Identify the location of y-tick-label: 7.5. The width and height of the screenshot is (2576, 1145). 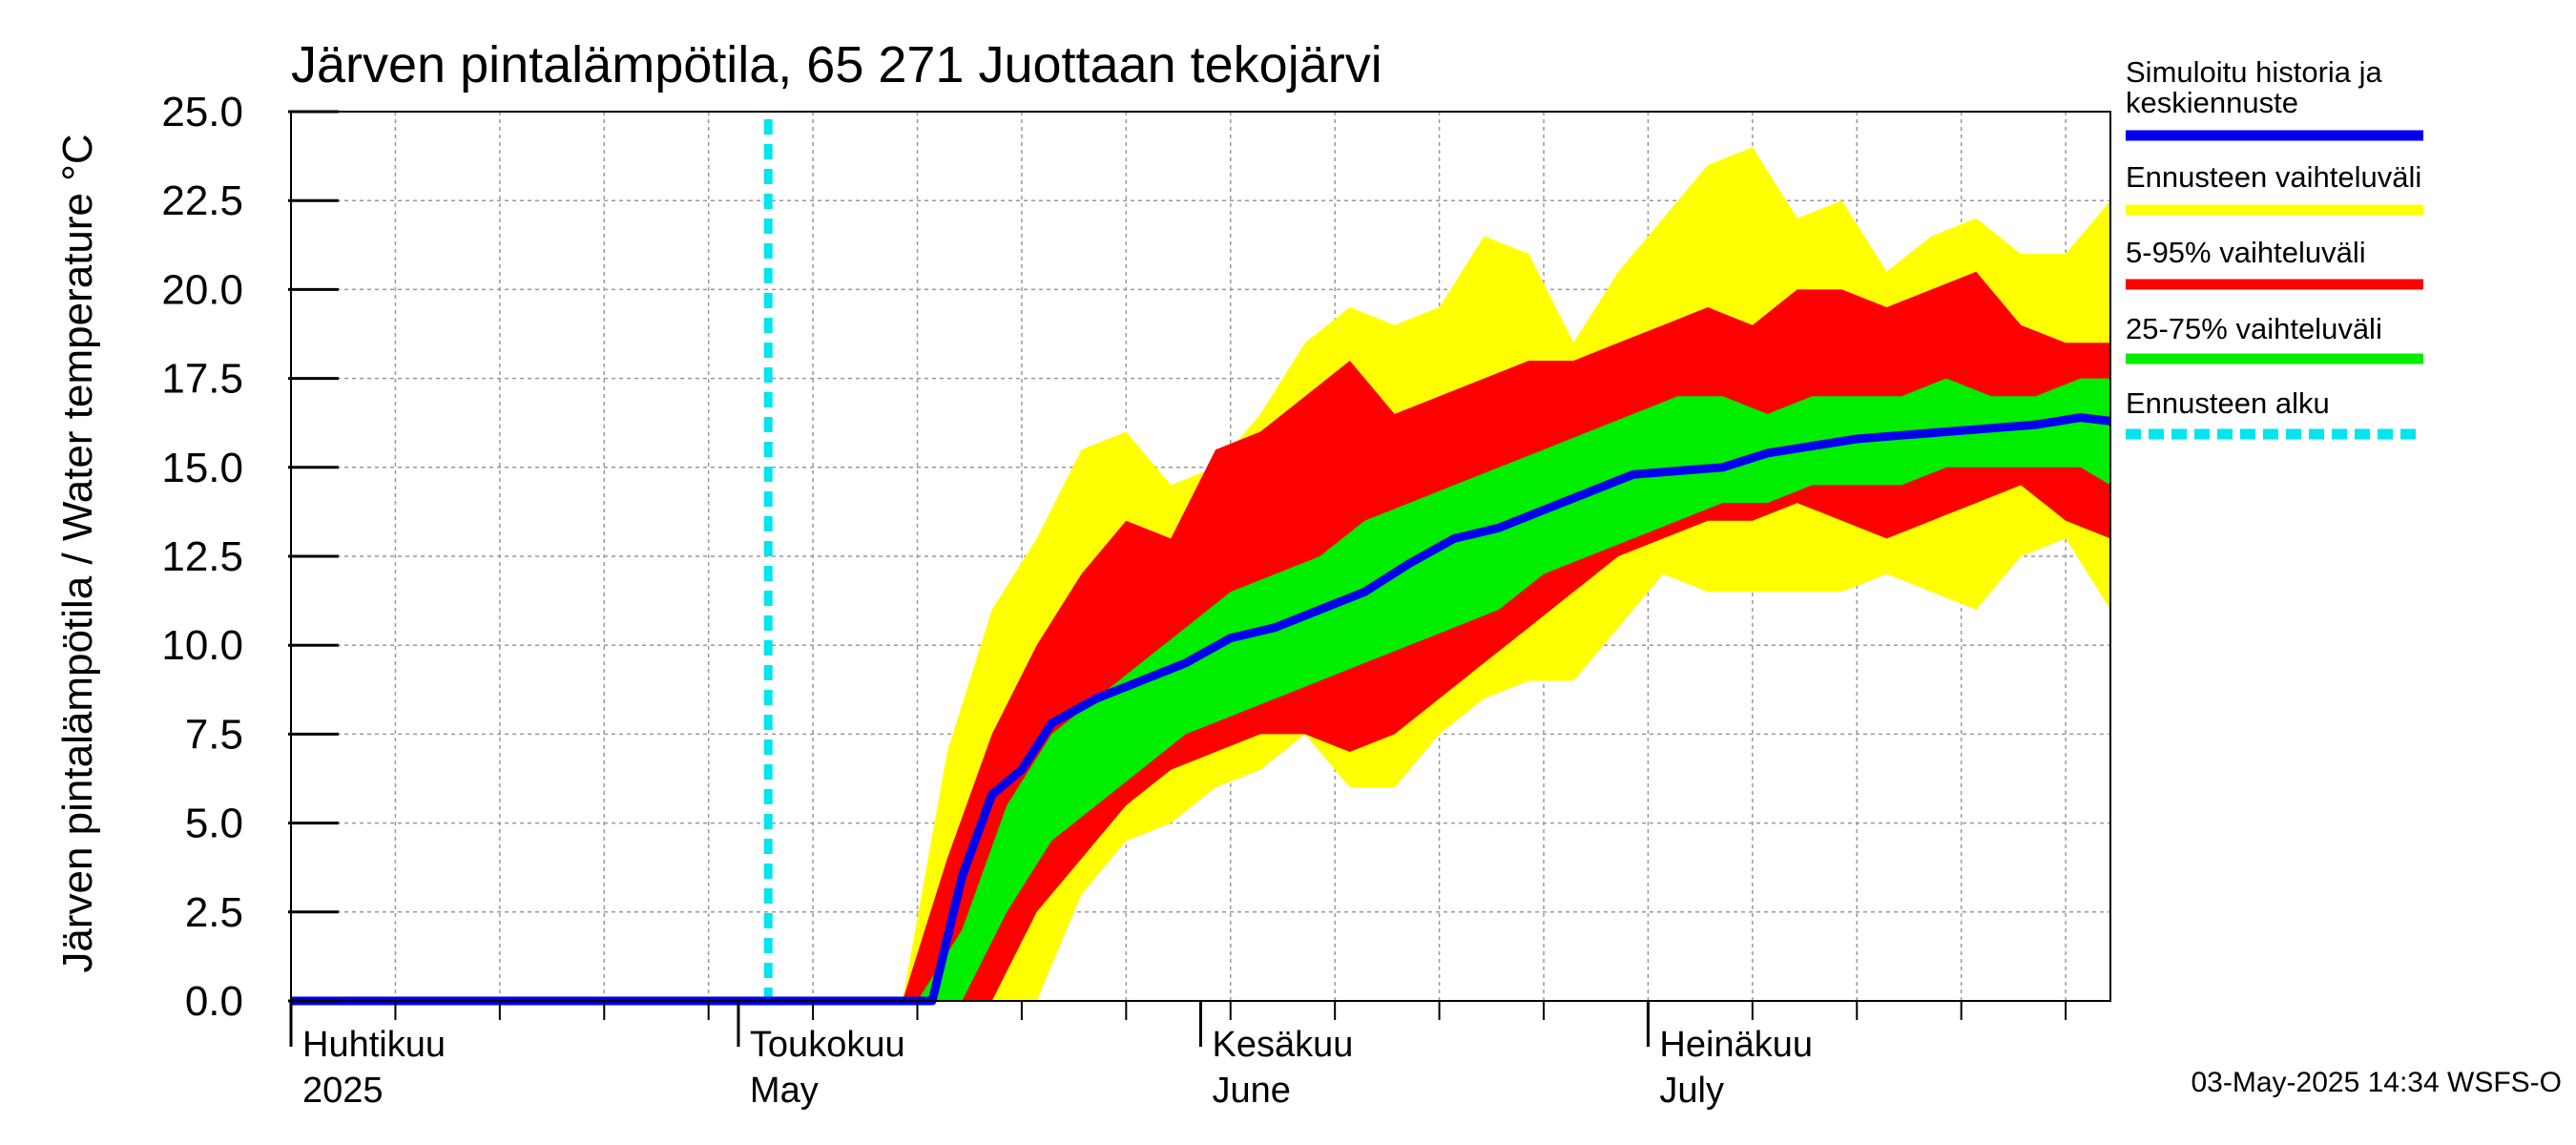
(214, 734).